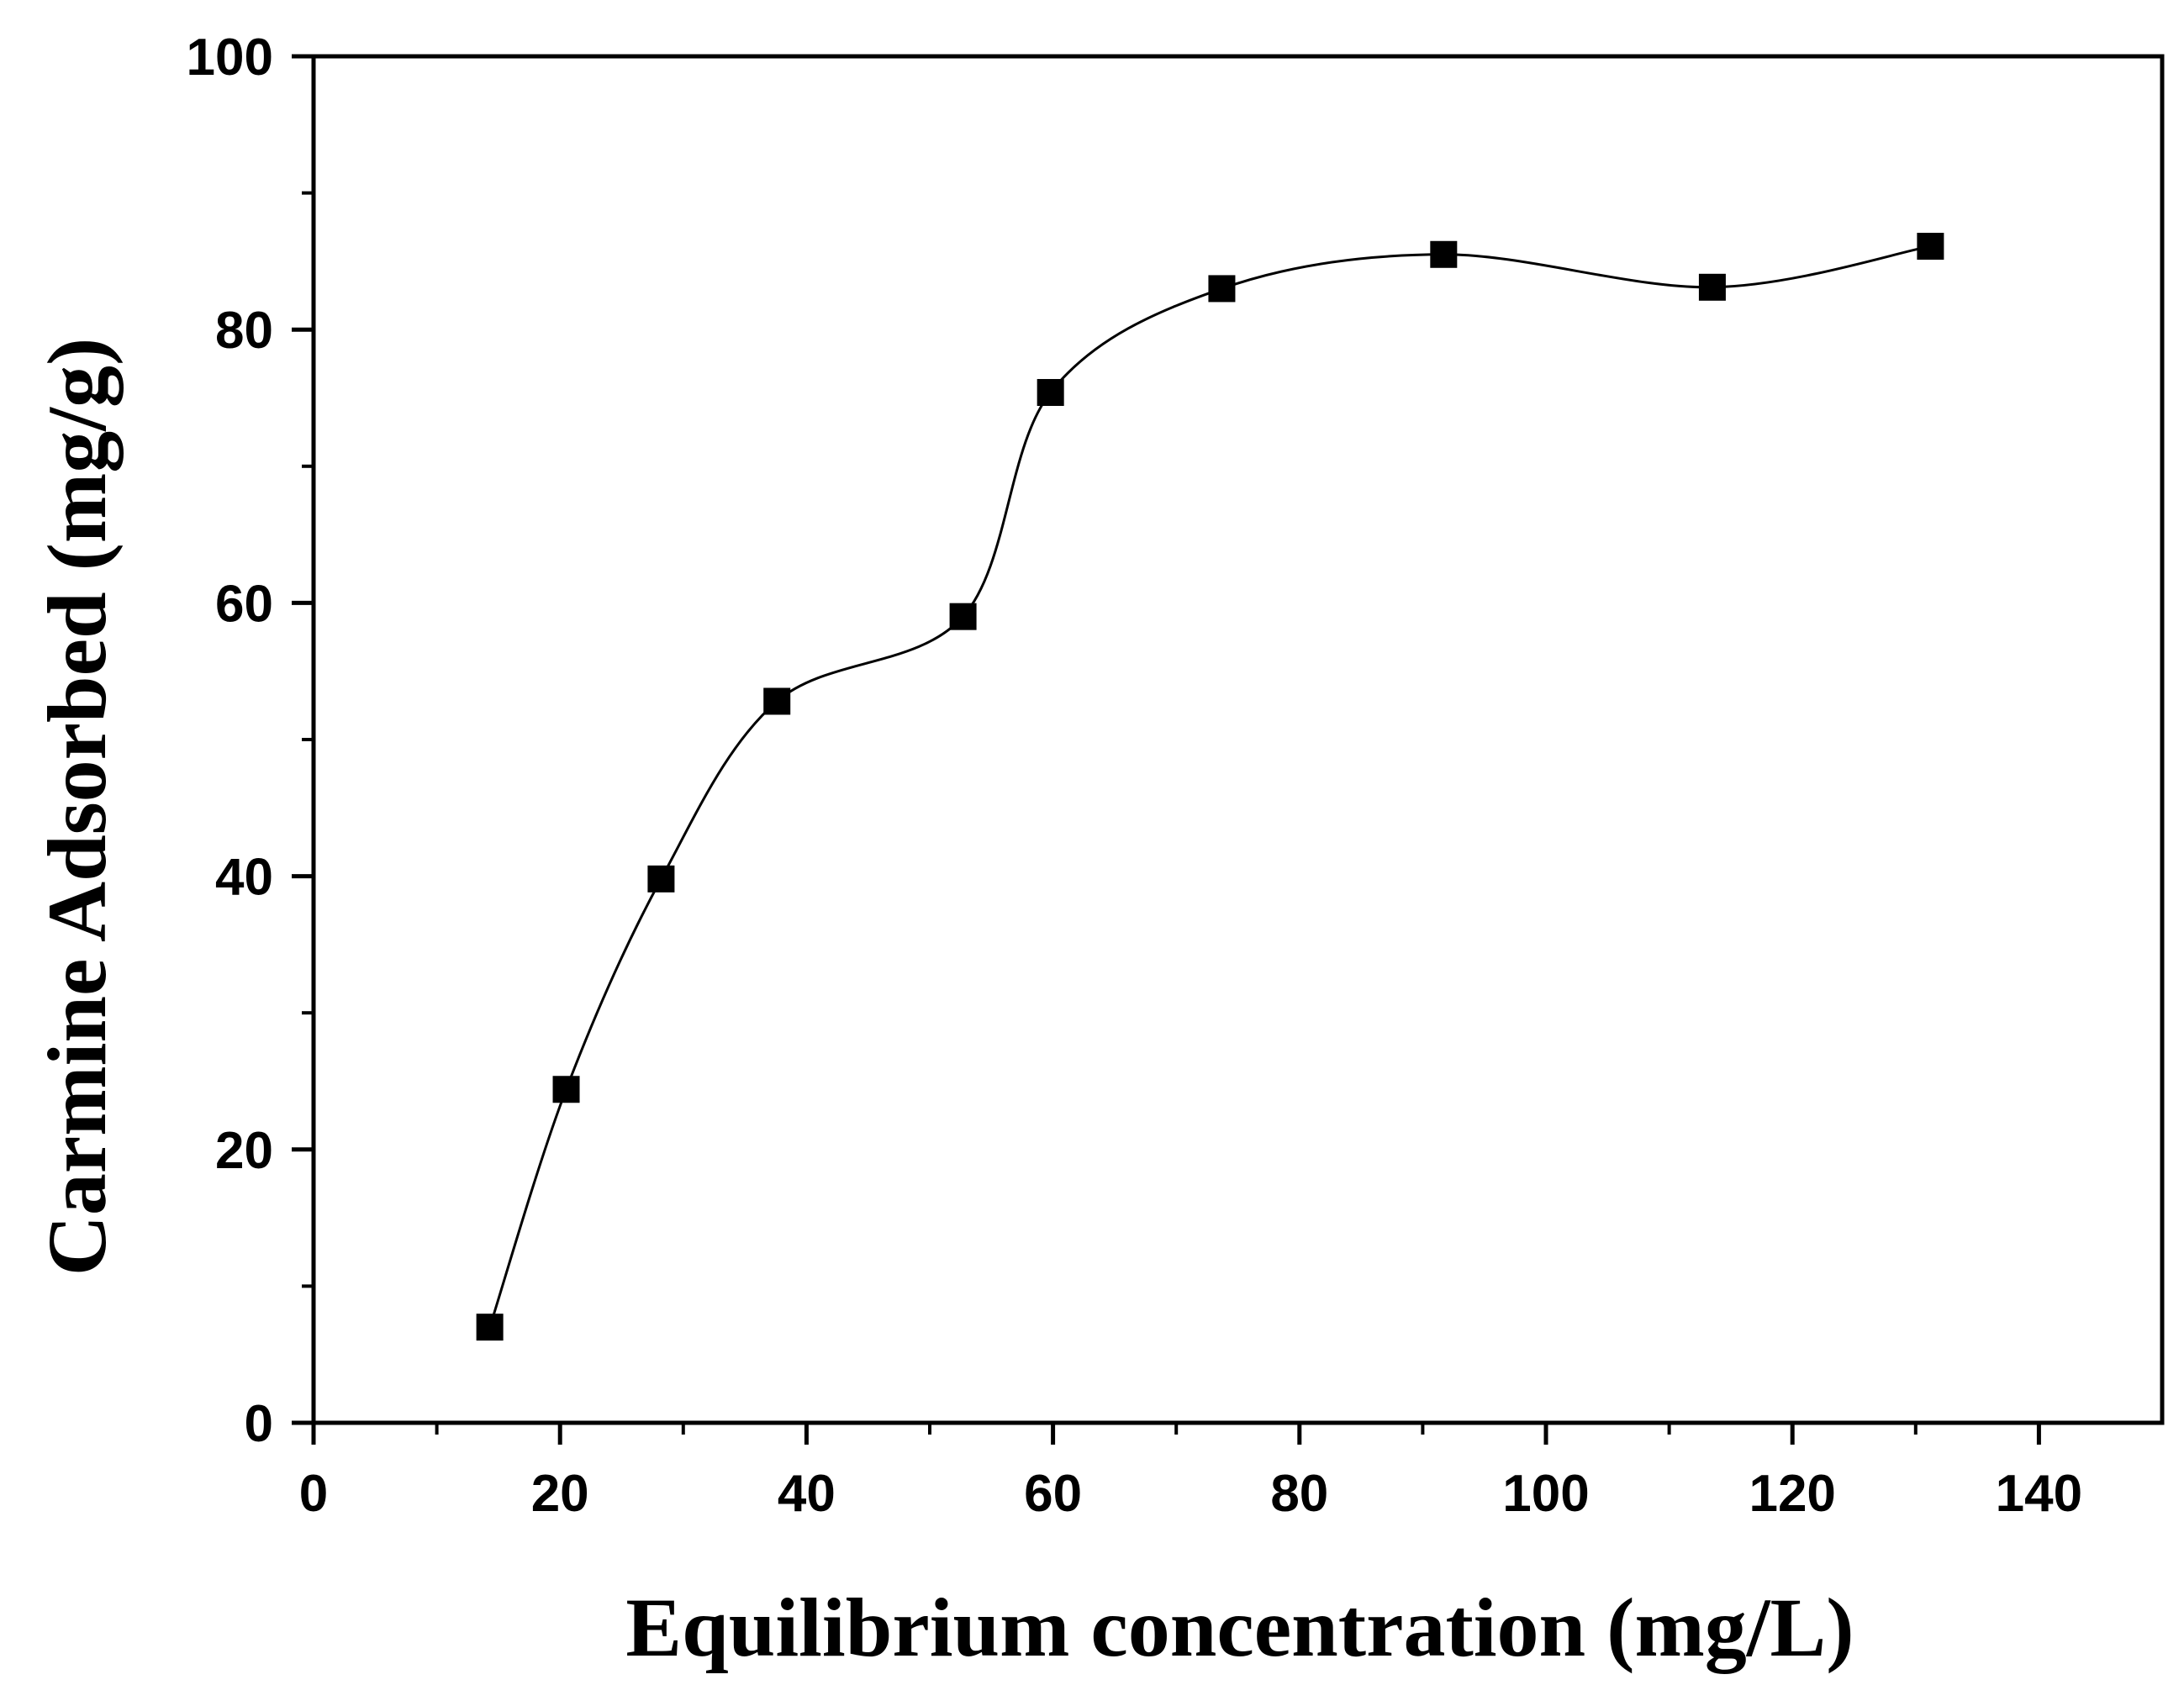 This screenshot has width=2184, height=1685. Describe the element at coordinates (230, 58) in the screenshot. I see `y-tick-label: 100` at that location.